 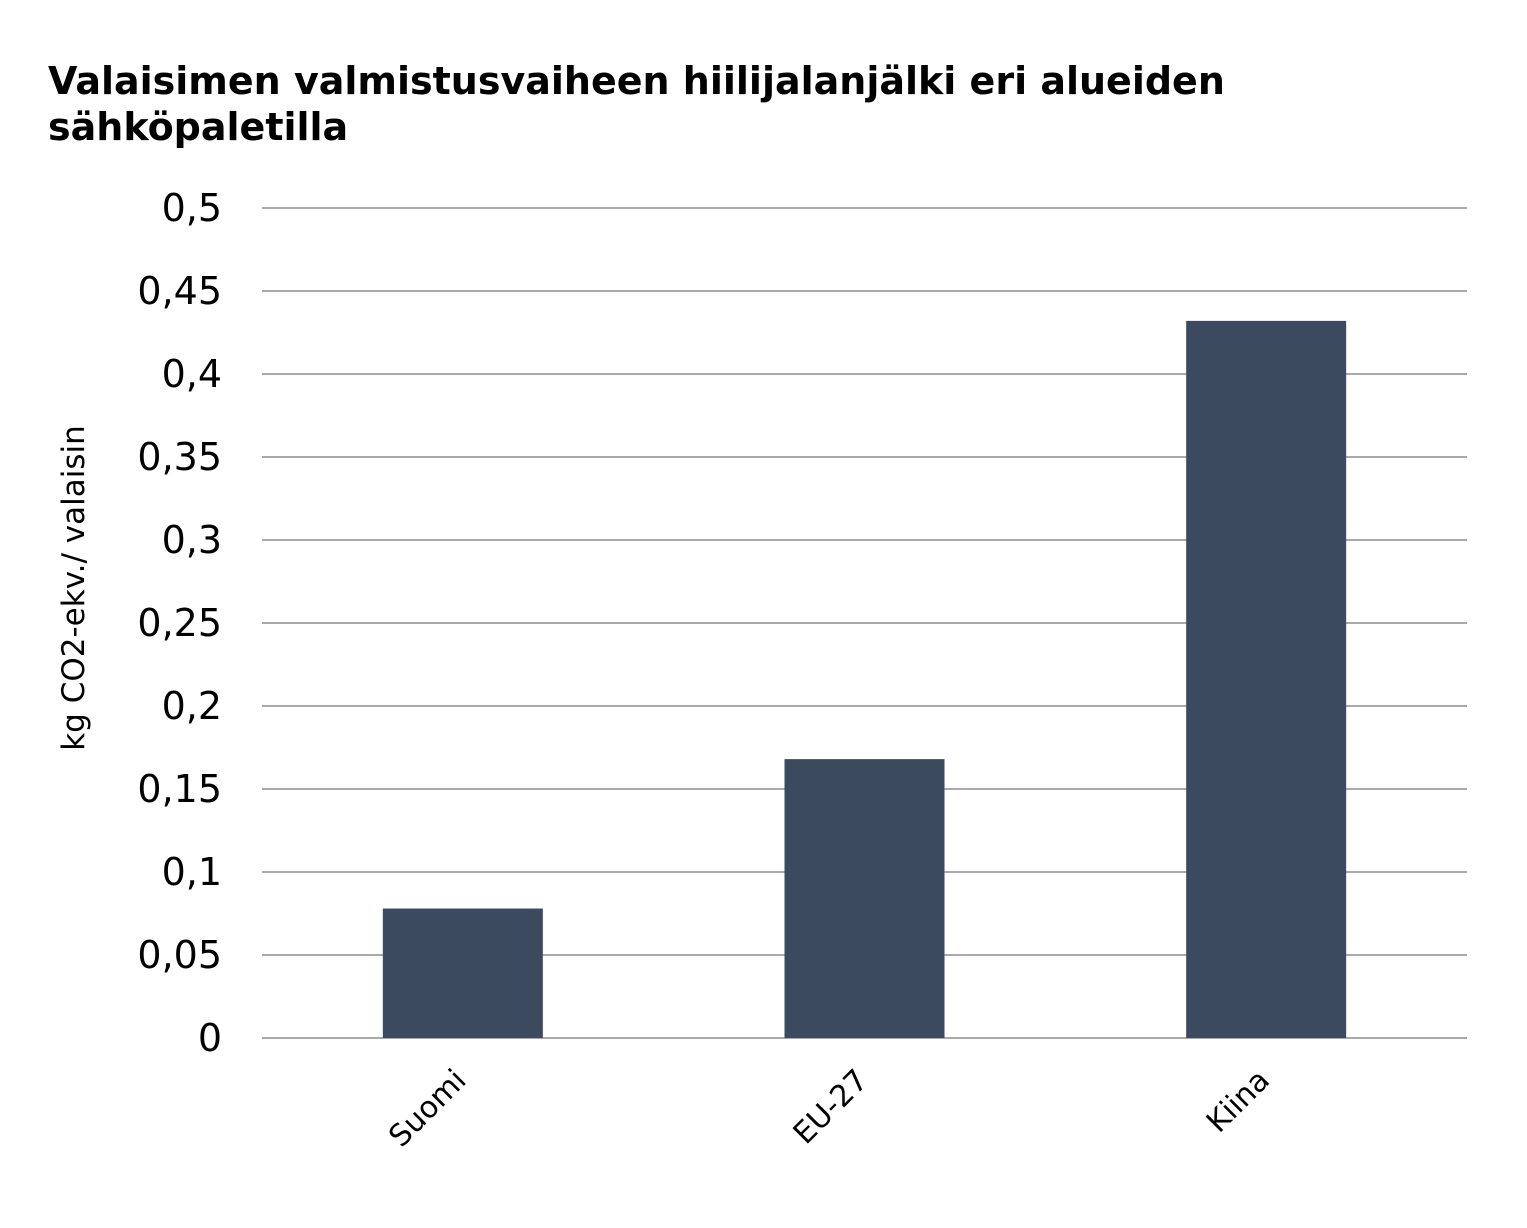 I want to click on bar-suomi, so click(x=462, y=973).